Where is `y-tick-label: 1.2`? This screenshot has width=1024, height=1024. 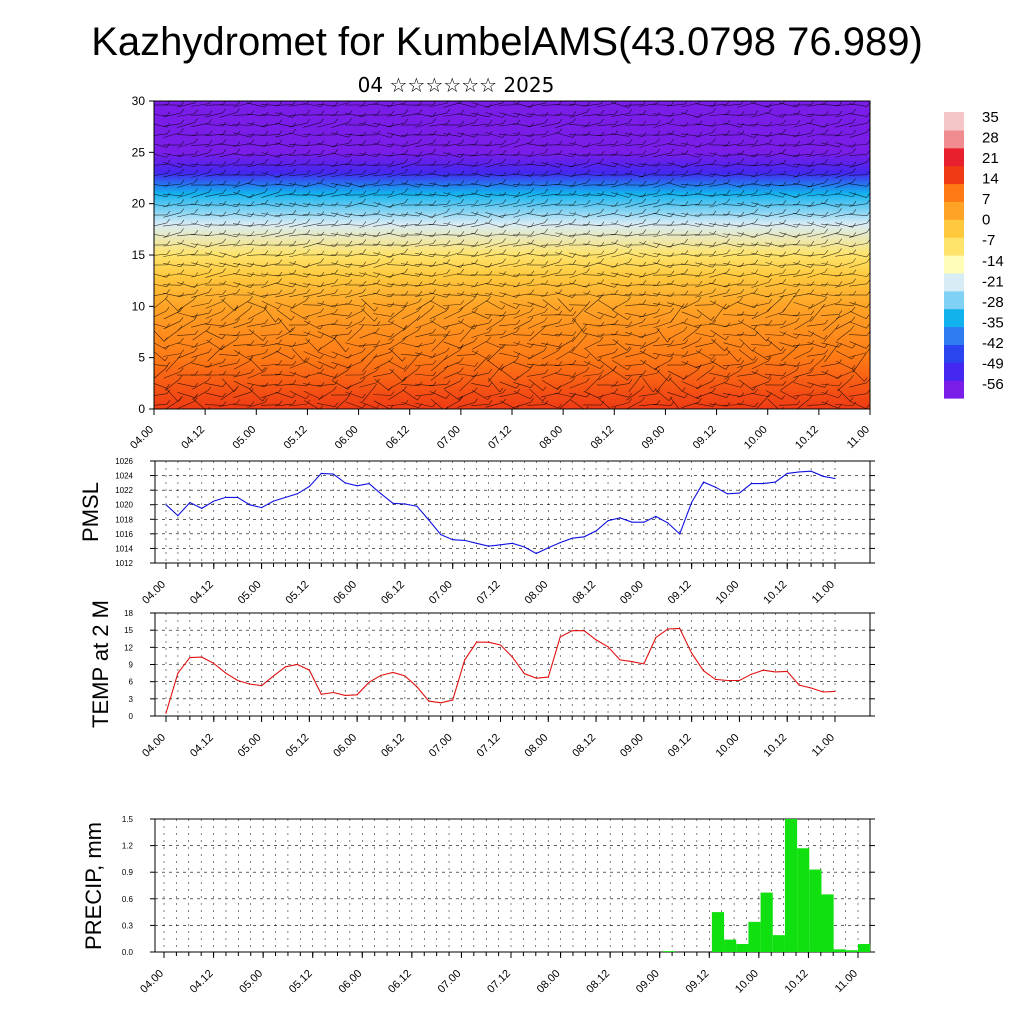
y-tick-label: 1.2 is located at coordinates (128, 846).